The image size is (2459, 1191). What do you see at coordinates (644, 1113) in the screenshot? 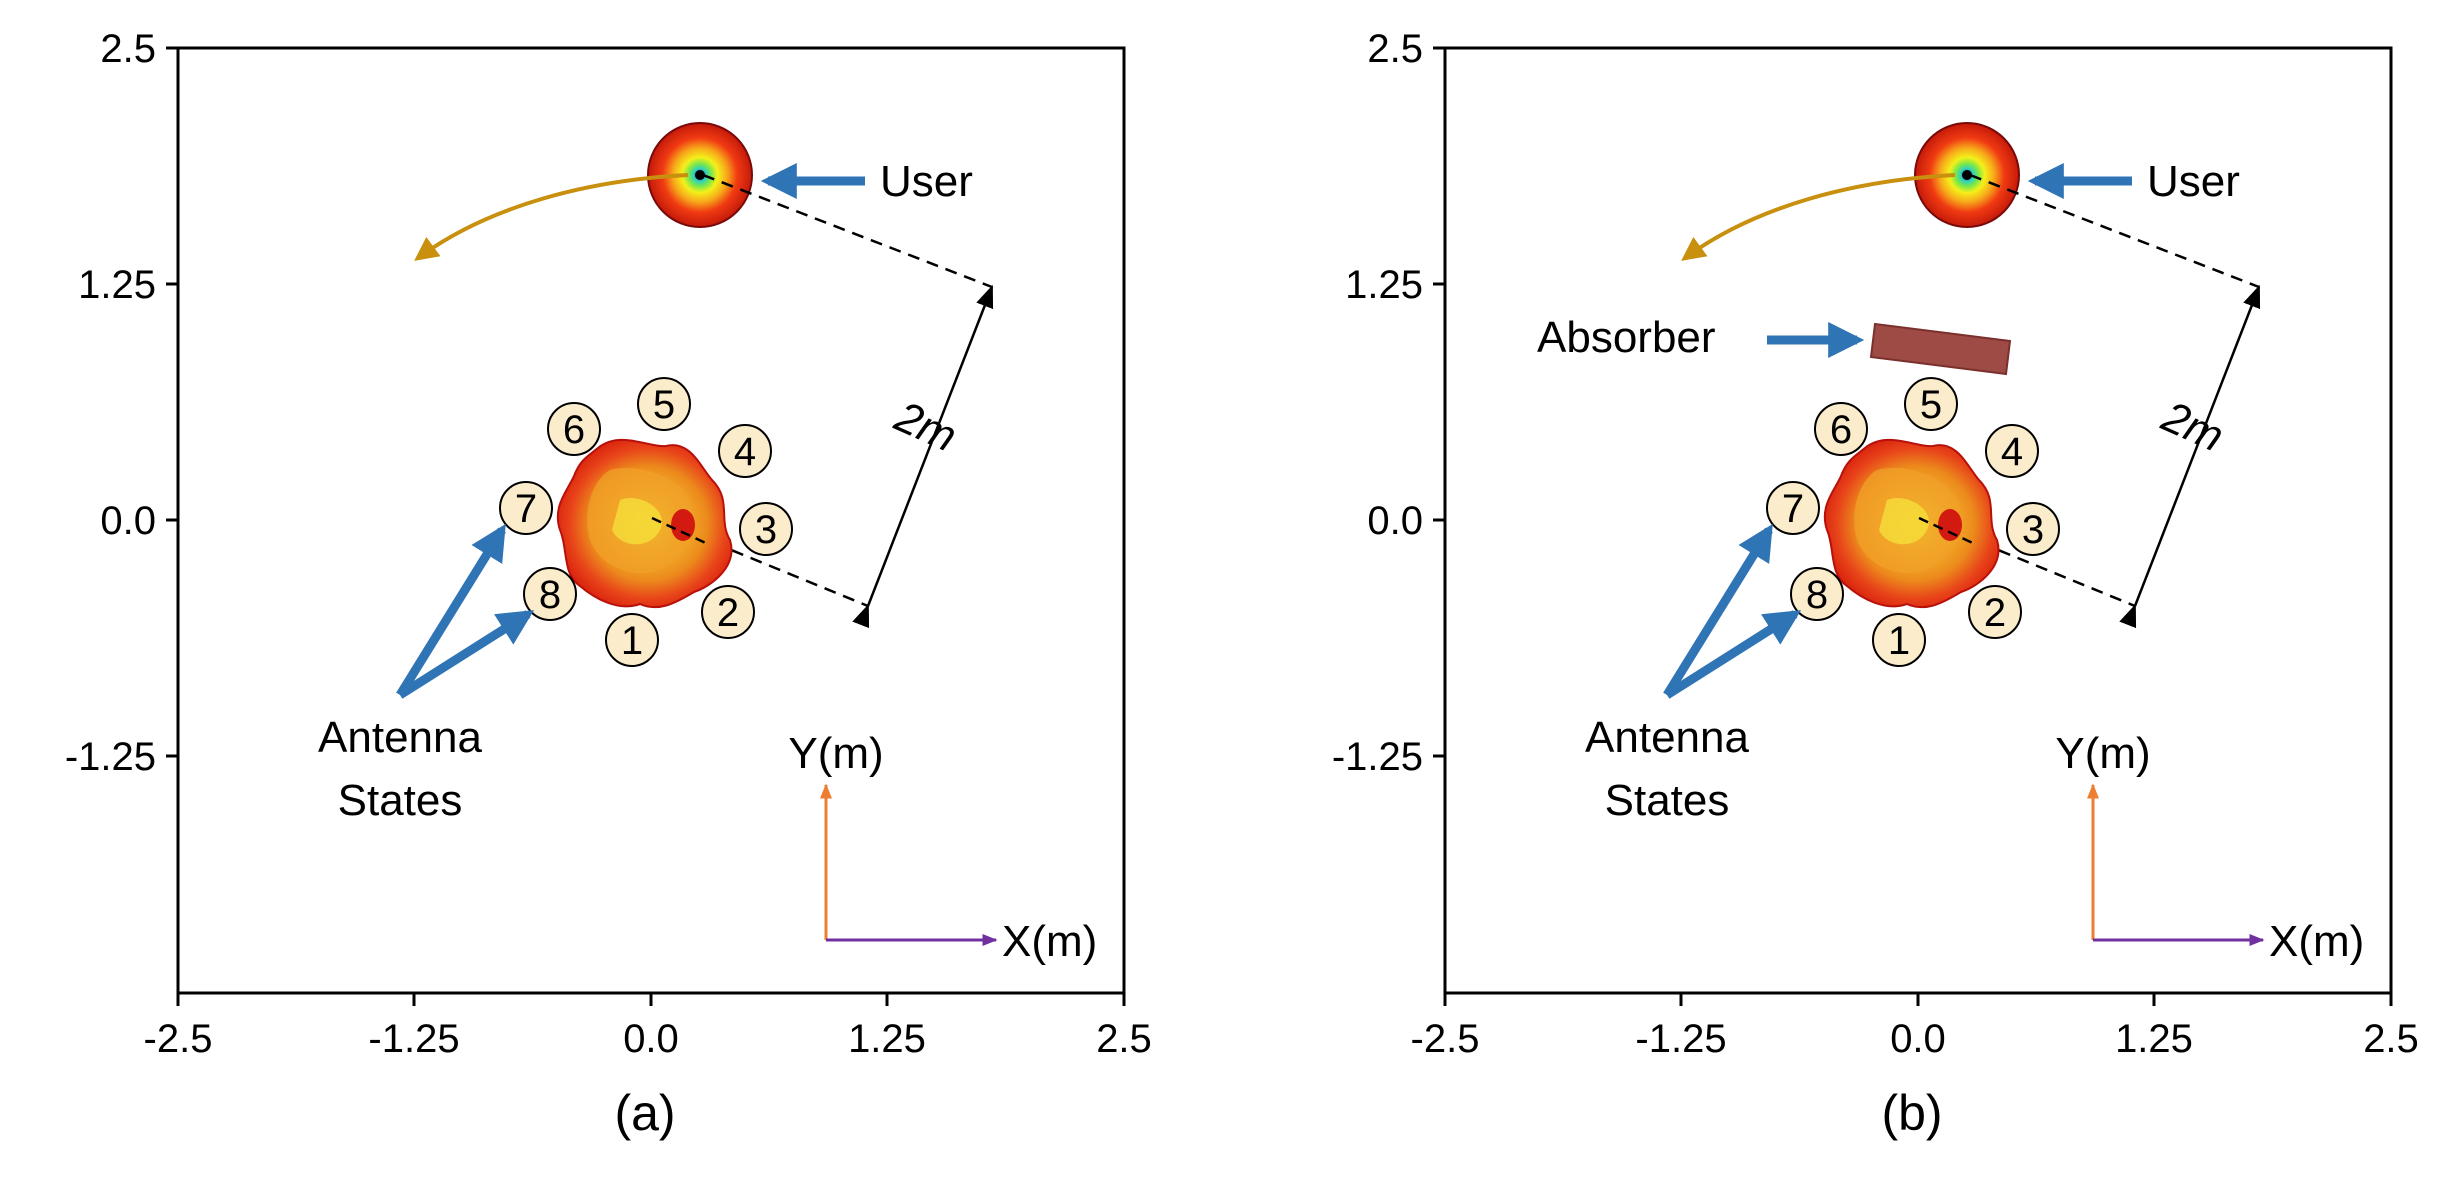
I see `panel-caption: (a)` at bounding box center [644, 1113].